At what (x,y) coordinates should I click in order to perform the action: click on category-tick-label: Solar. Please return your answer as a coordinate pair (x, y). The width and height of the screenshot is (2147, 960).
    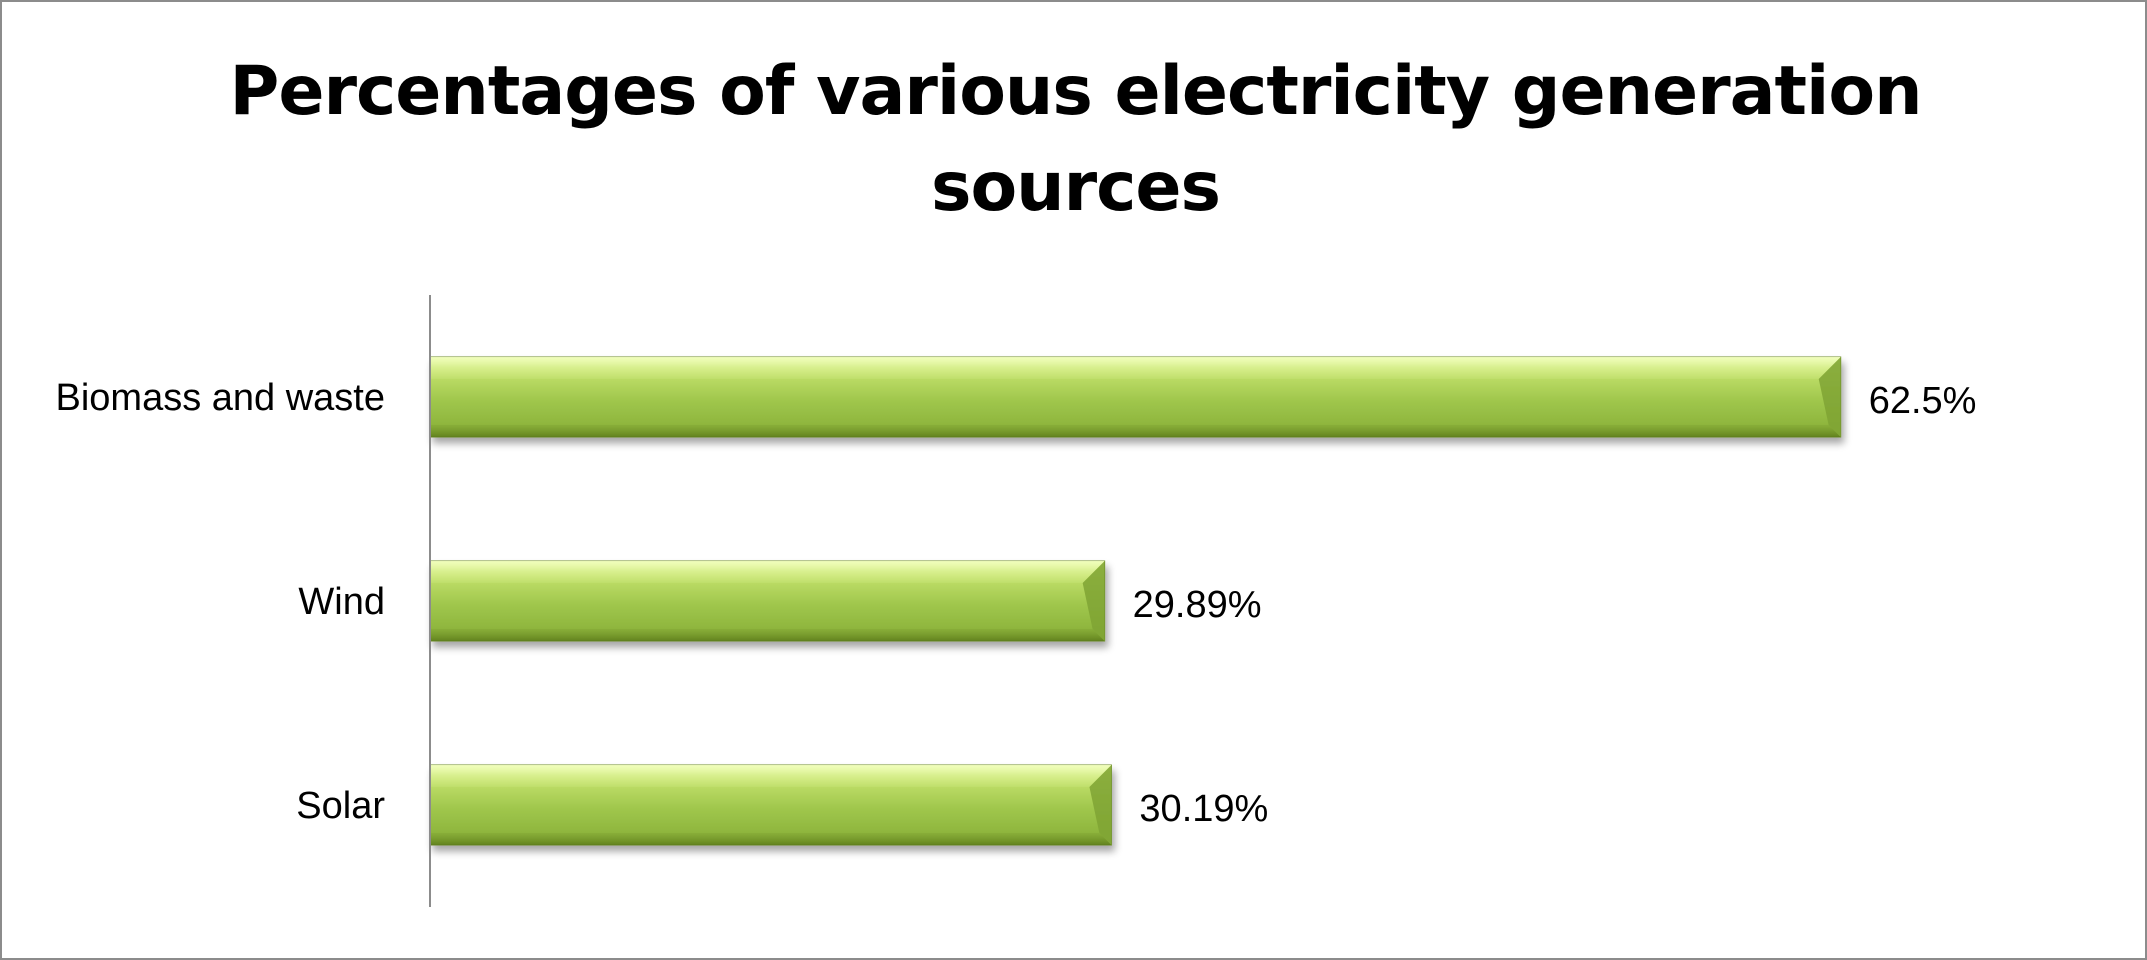
    Looking at the image, I should click on (340, 806).